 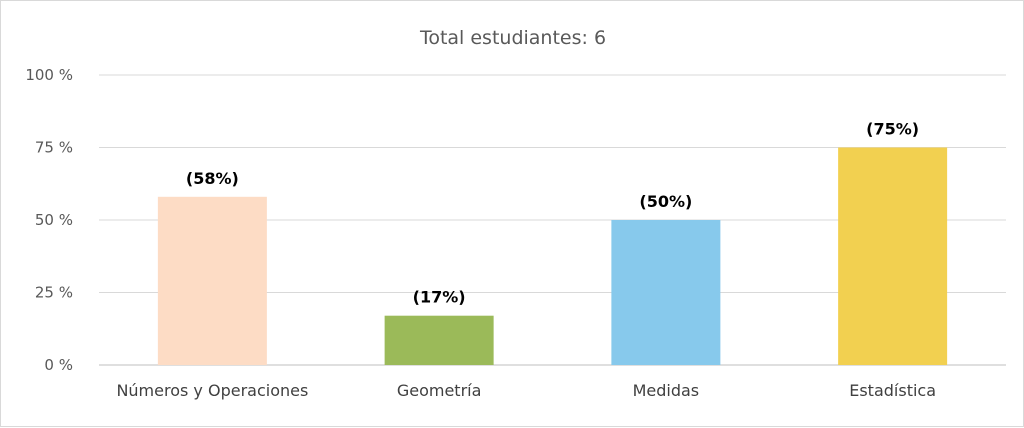 I want to click on data-label: (75%), so click(x=892, y=129).